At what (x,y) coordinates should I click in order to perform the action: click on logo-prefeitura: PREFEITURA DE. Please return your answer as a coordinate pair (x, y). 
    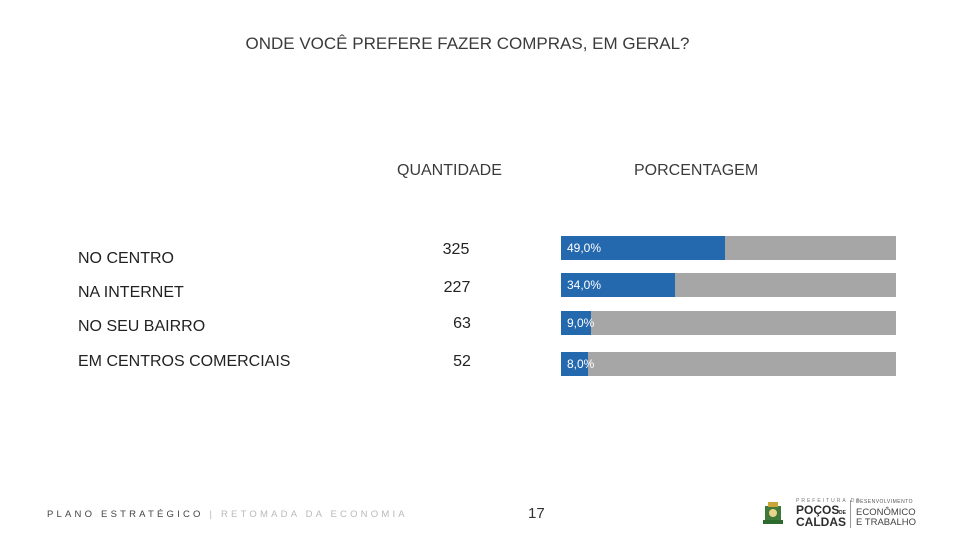
    Looking at the image, I should click on (829, 501).